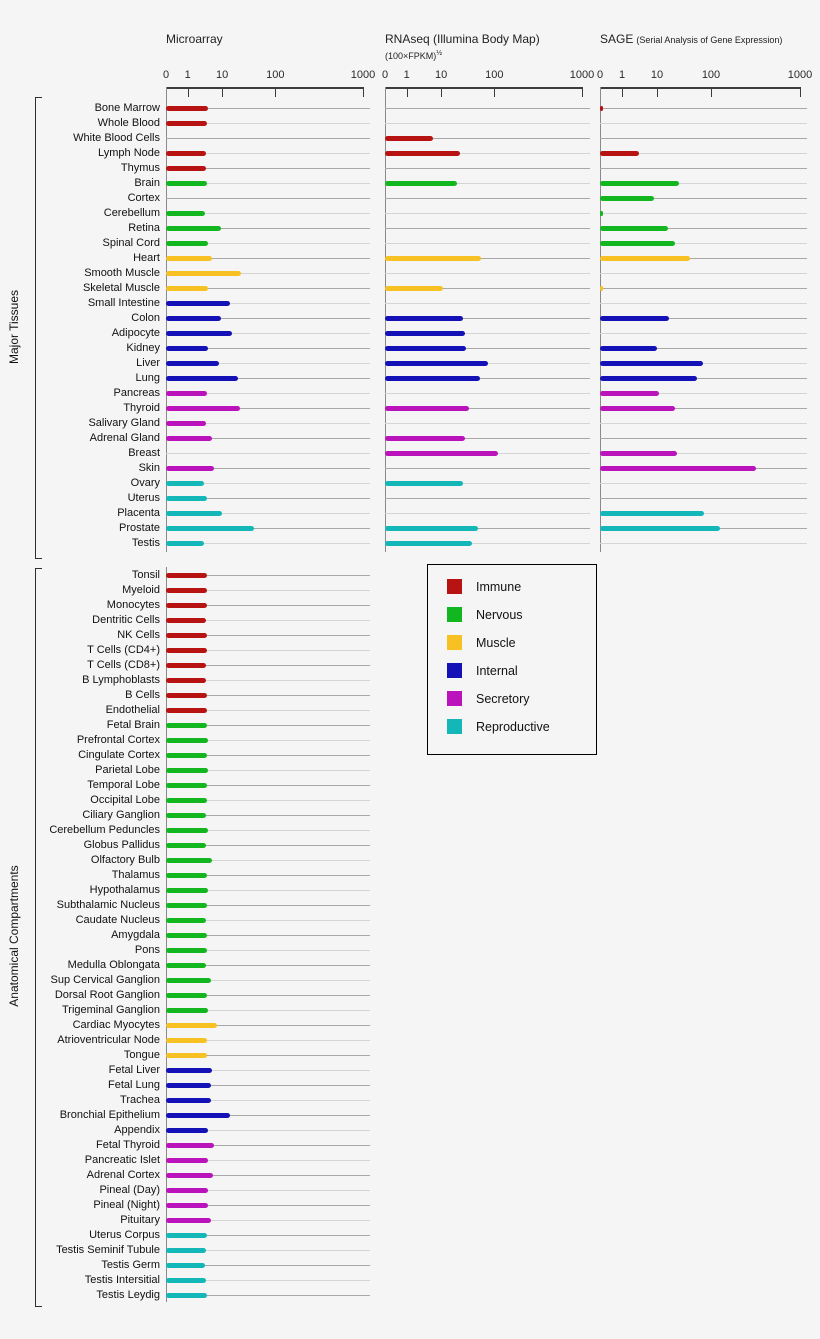 This screenshot has height=1339, width=820. What do you see at coordinates (441, 75) in the screenshot?
I see `axis-tick-label: 10` at bounding box center [441, 75].